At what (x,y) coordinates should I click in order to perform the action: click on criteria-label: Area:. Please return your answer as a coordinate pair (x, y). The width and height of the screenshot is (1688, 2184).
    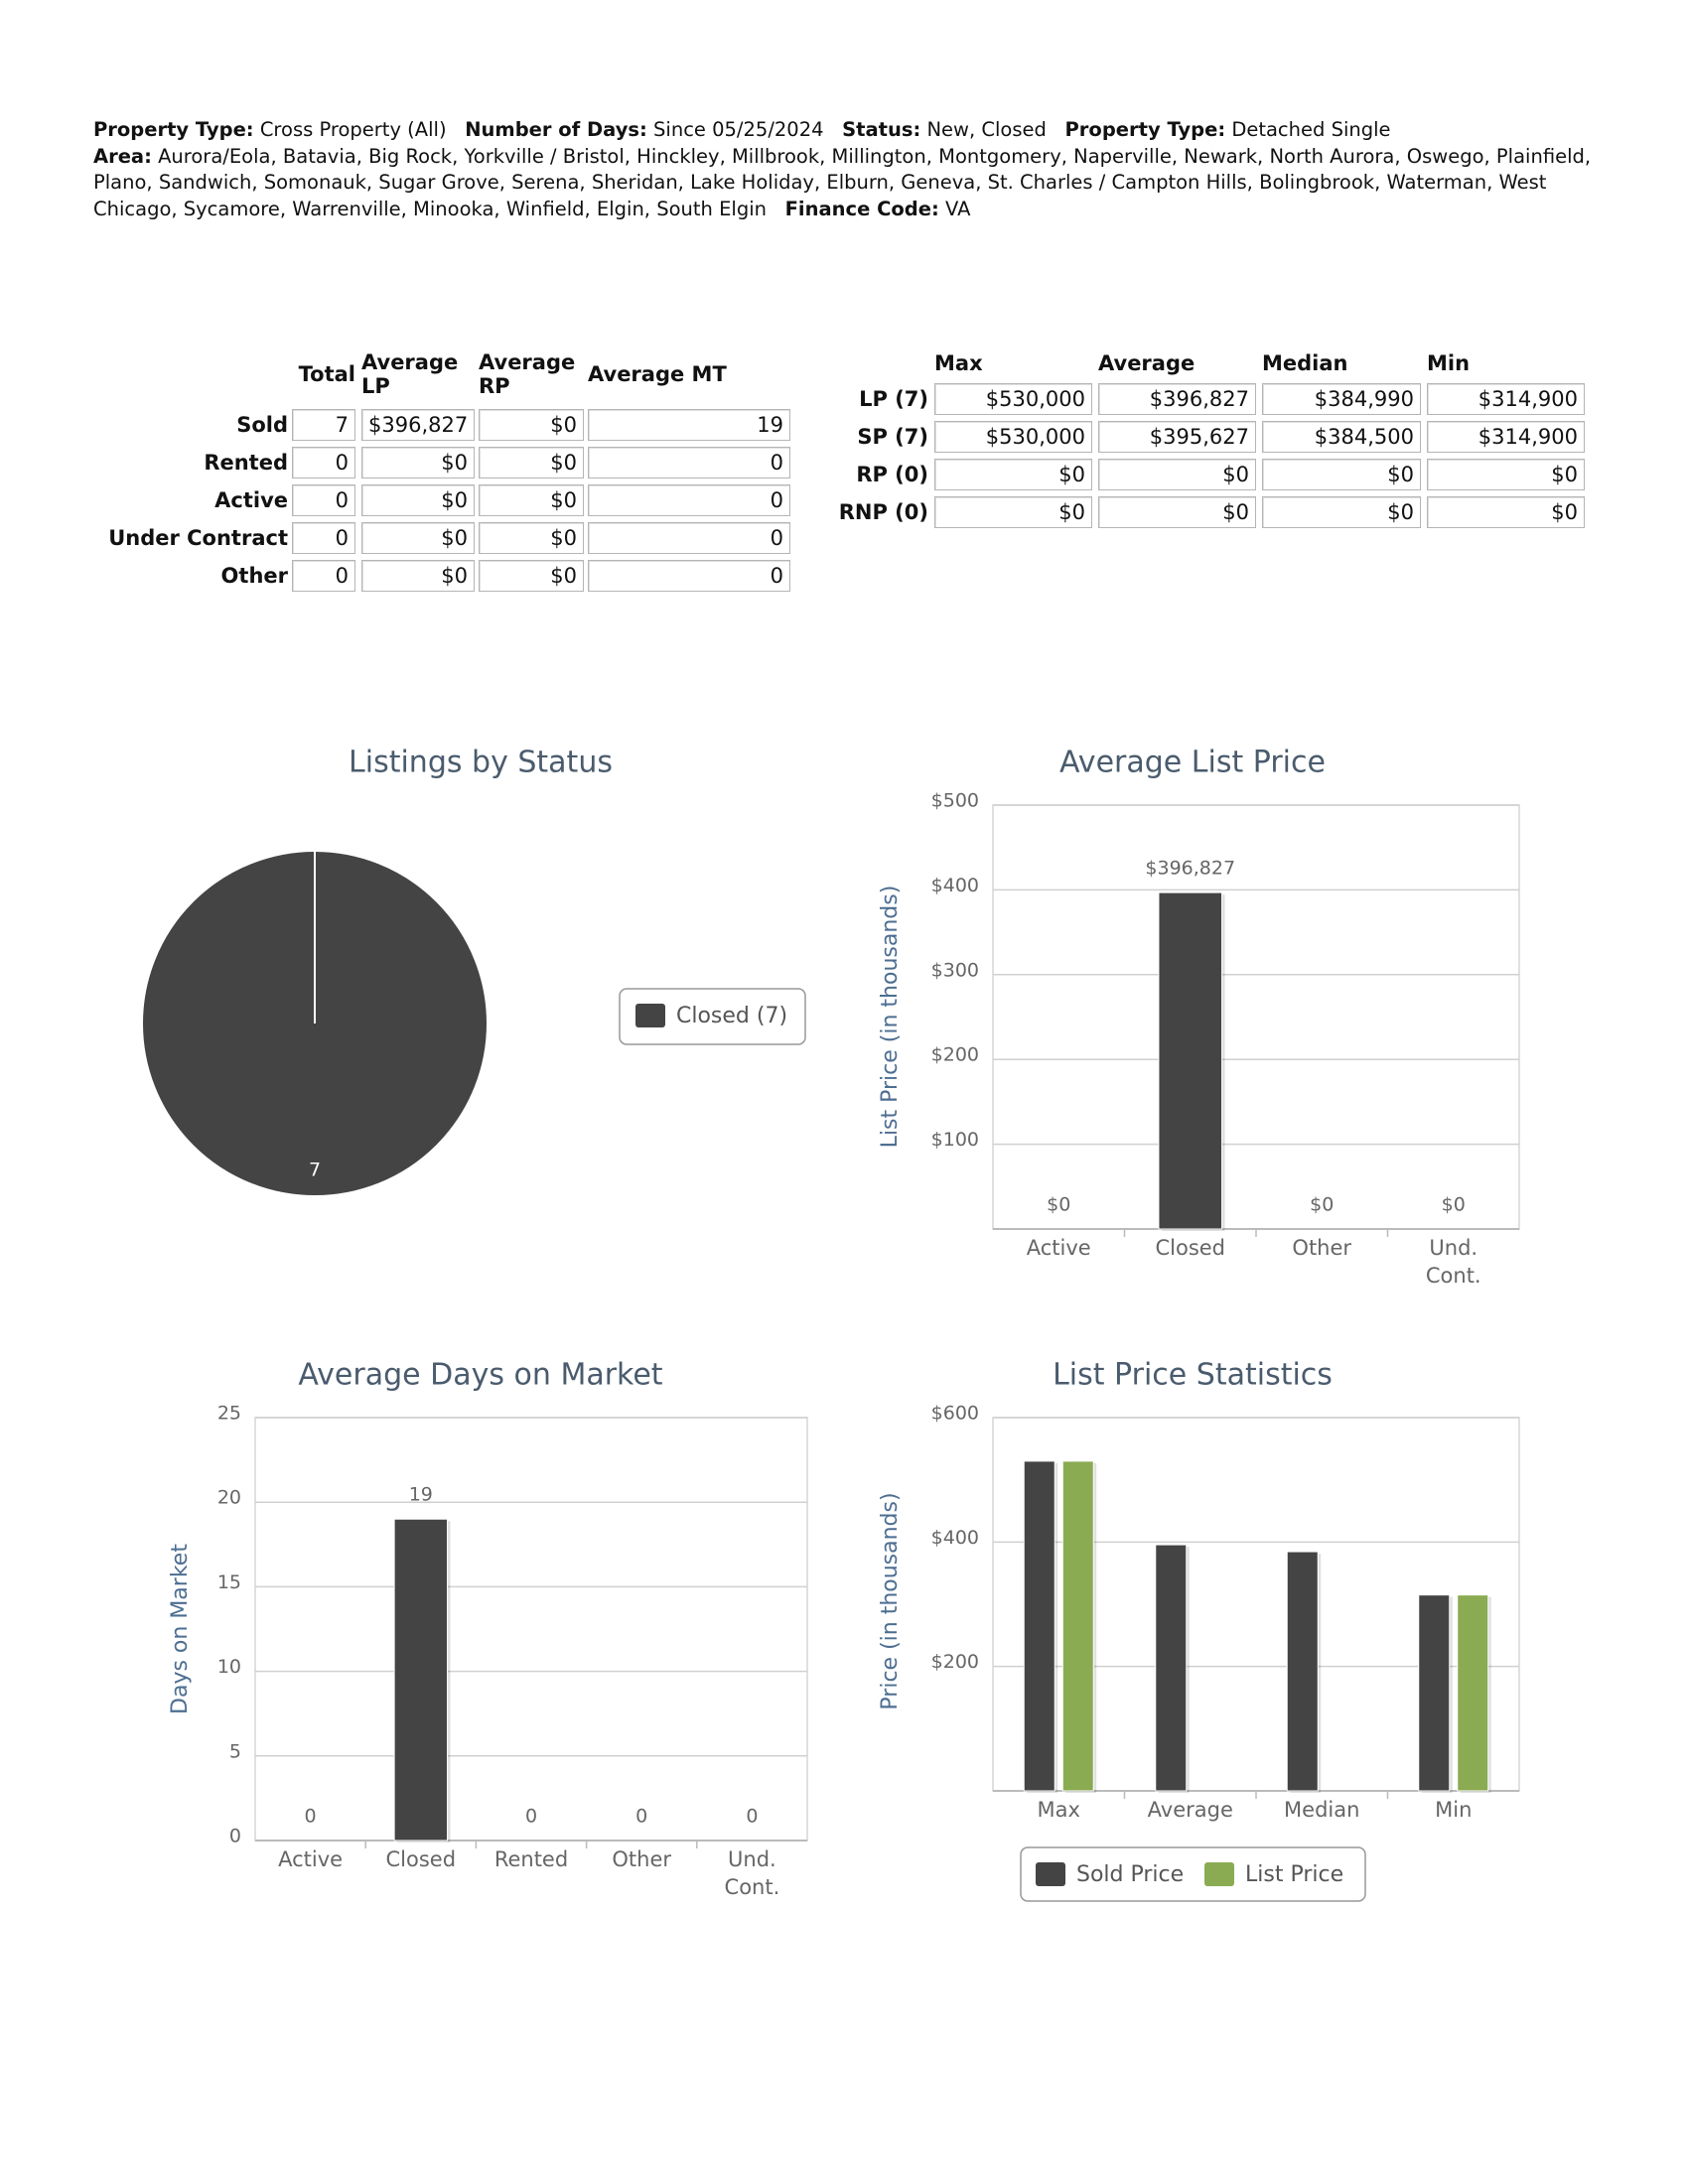
    Looking at the image, I should click on (122, 156).